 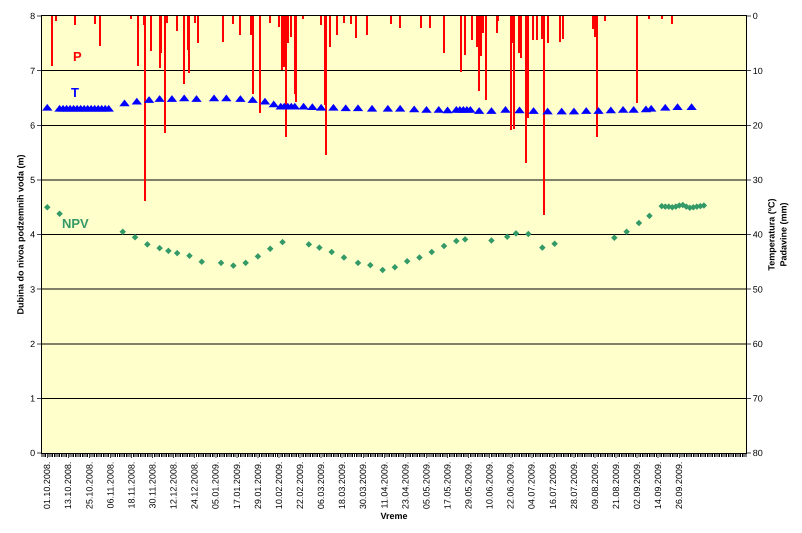 I want to click on x-tick-label: 18.03.2009., so click(x=342, y=486).